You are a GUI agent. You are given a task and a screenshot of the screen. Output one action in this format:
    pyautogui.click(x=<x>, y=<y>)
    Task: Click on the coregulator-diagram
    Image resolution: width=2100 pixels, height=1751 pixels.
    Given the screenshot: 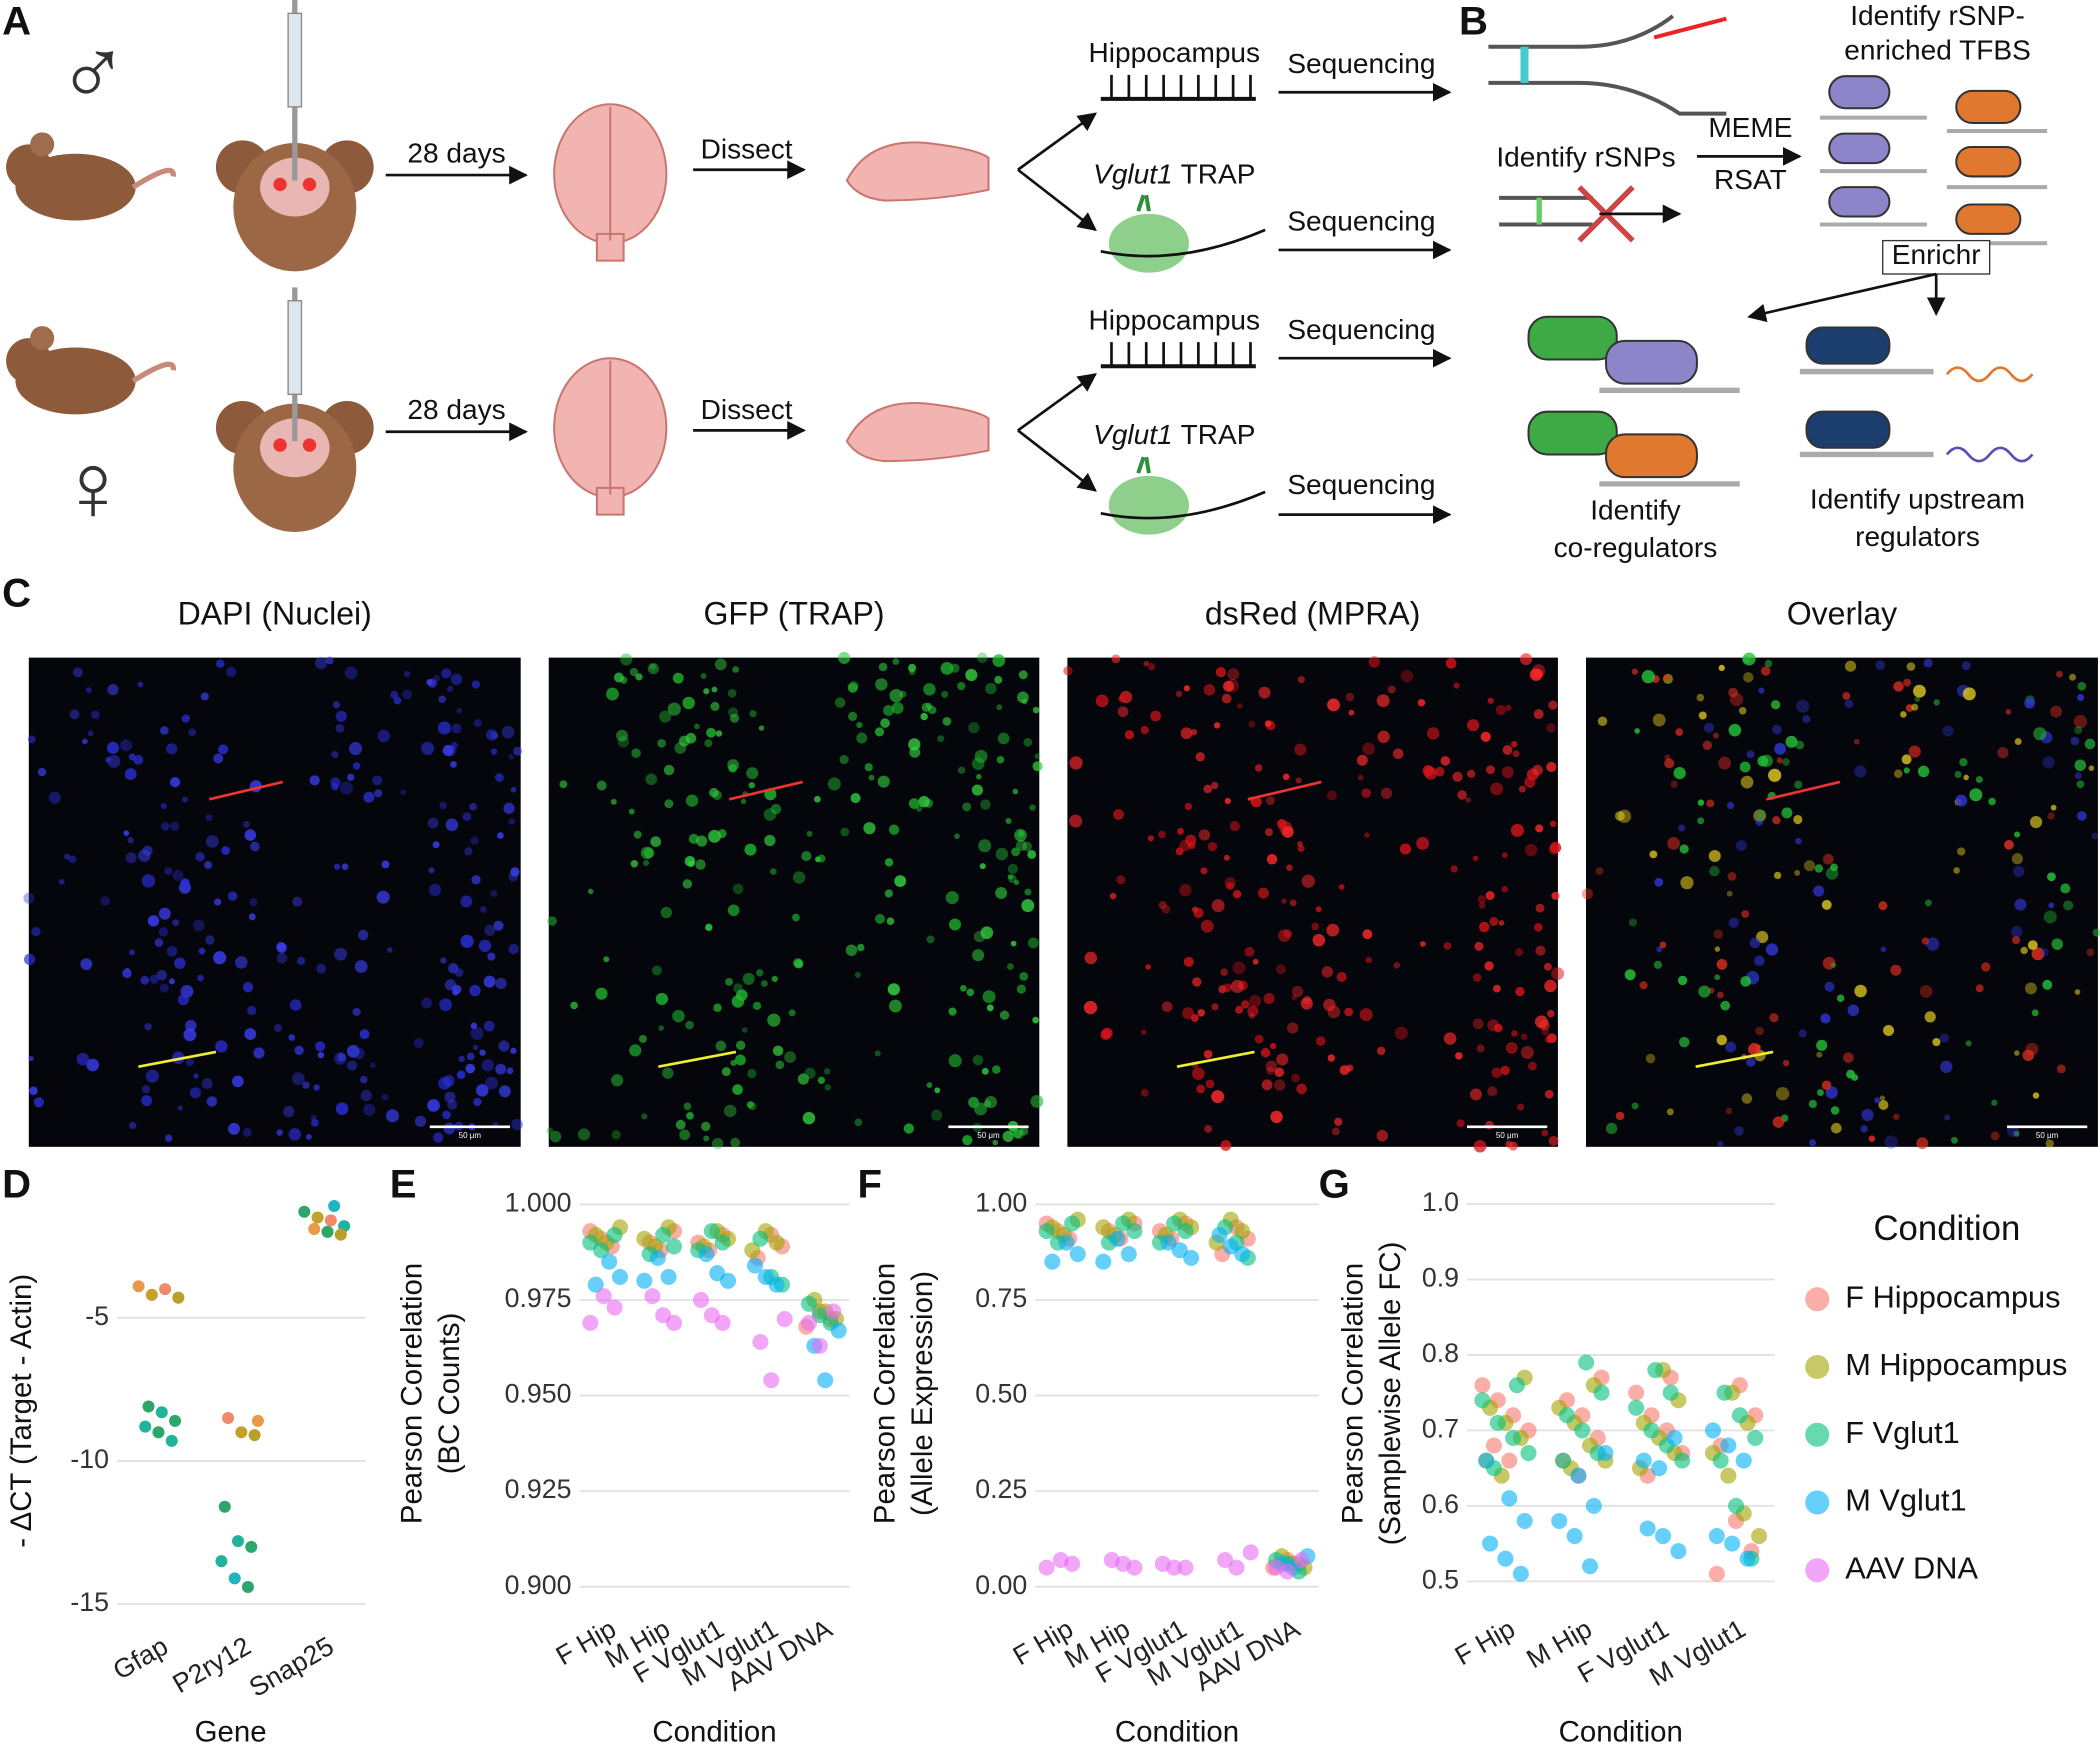 What is the action you would take?
    pyautogui.click(x=1781, y=400)
    